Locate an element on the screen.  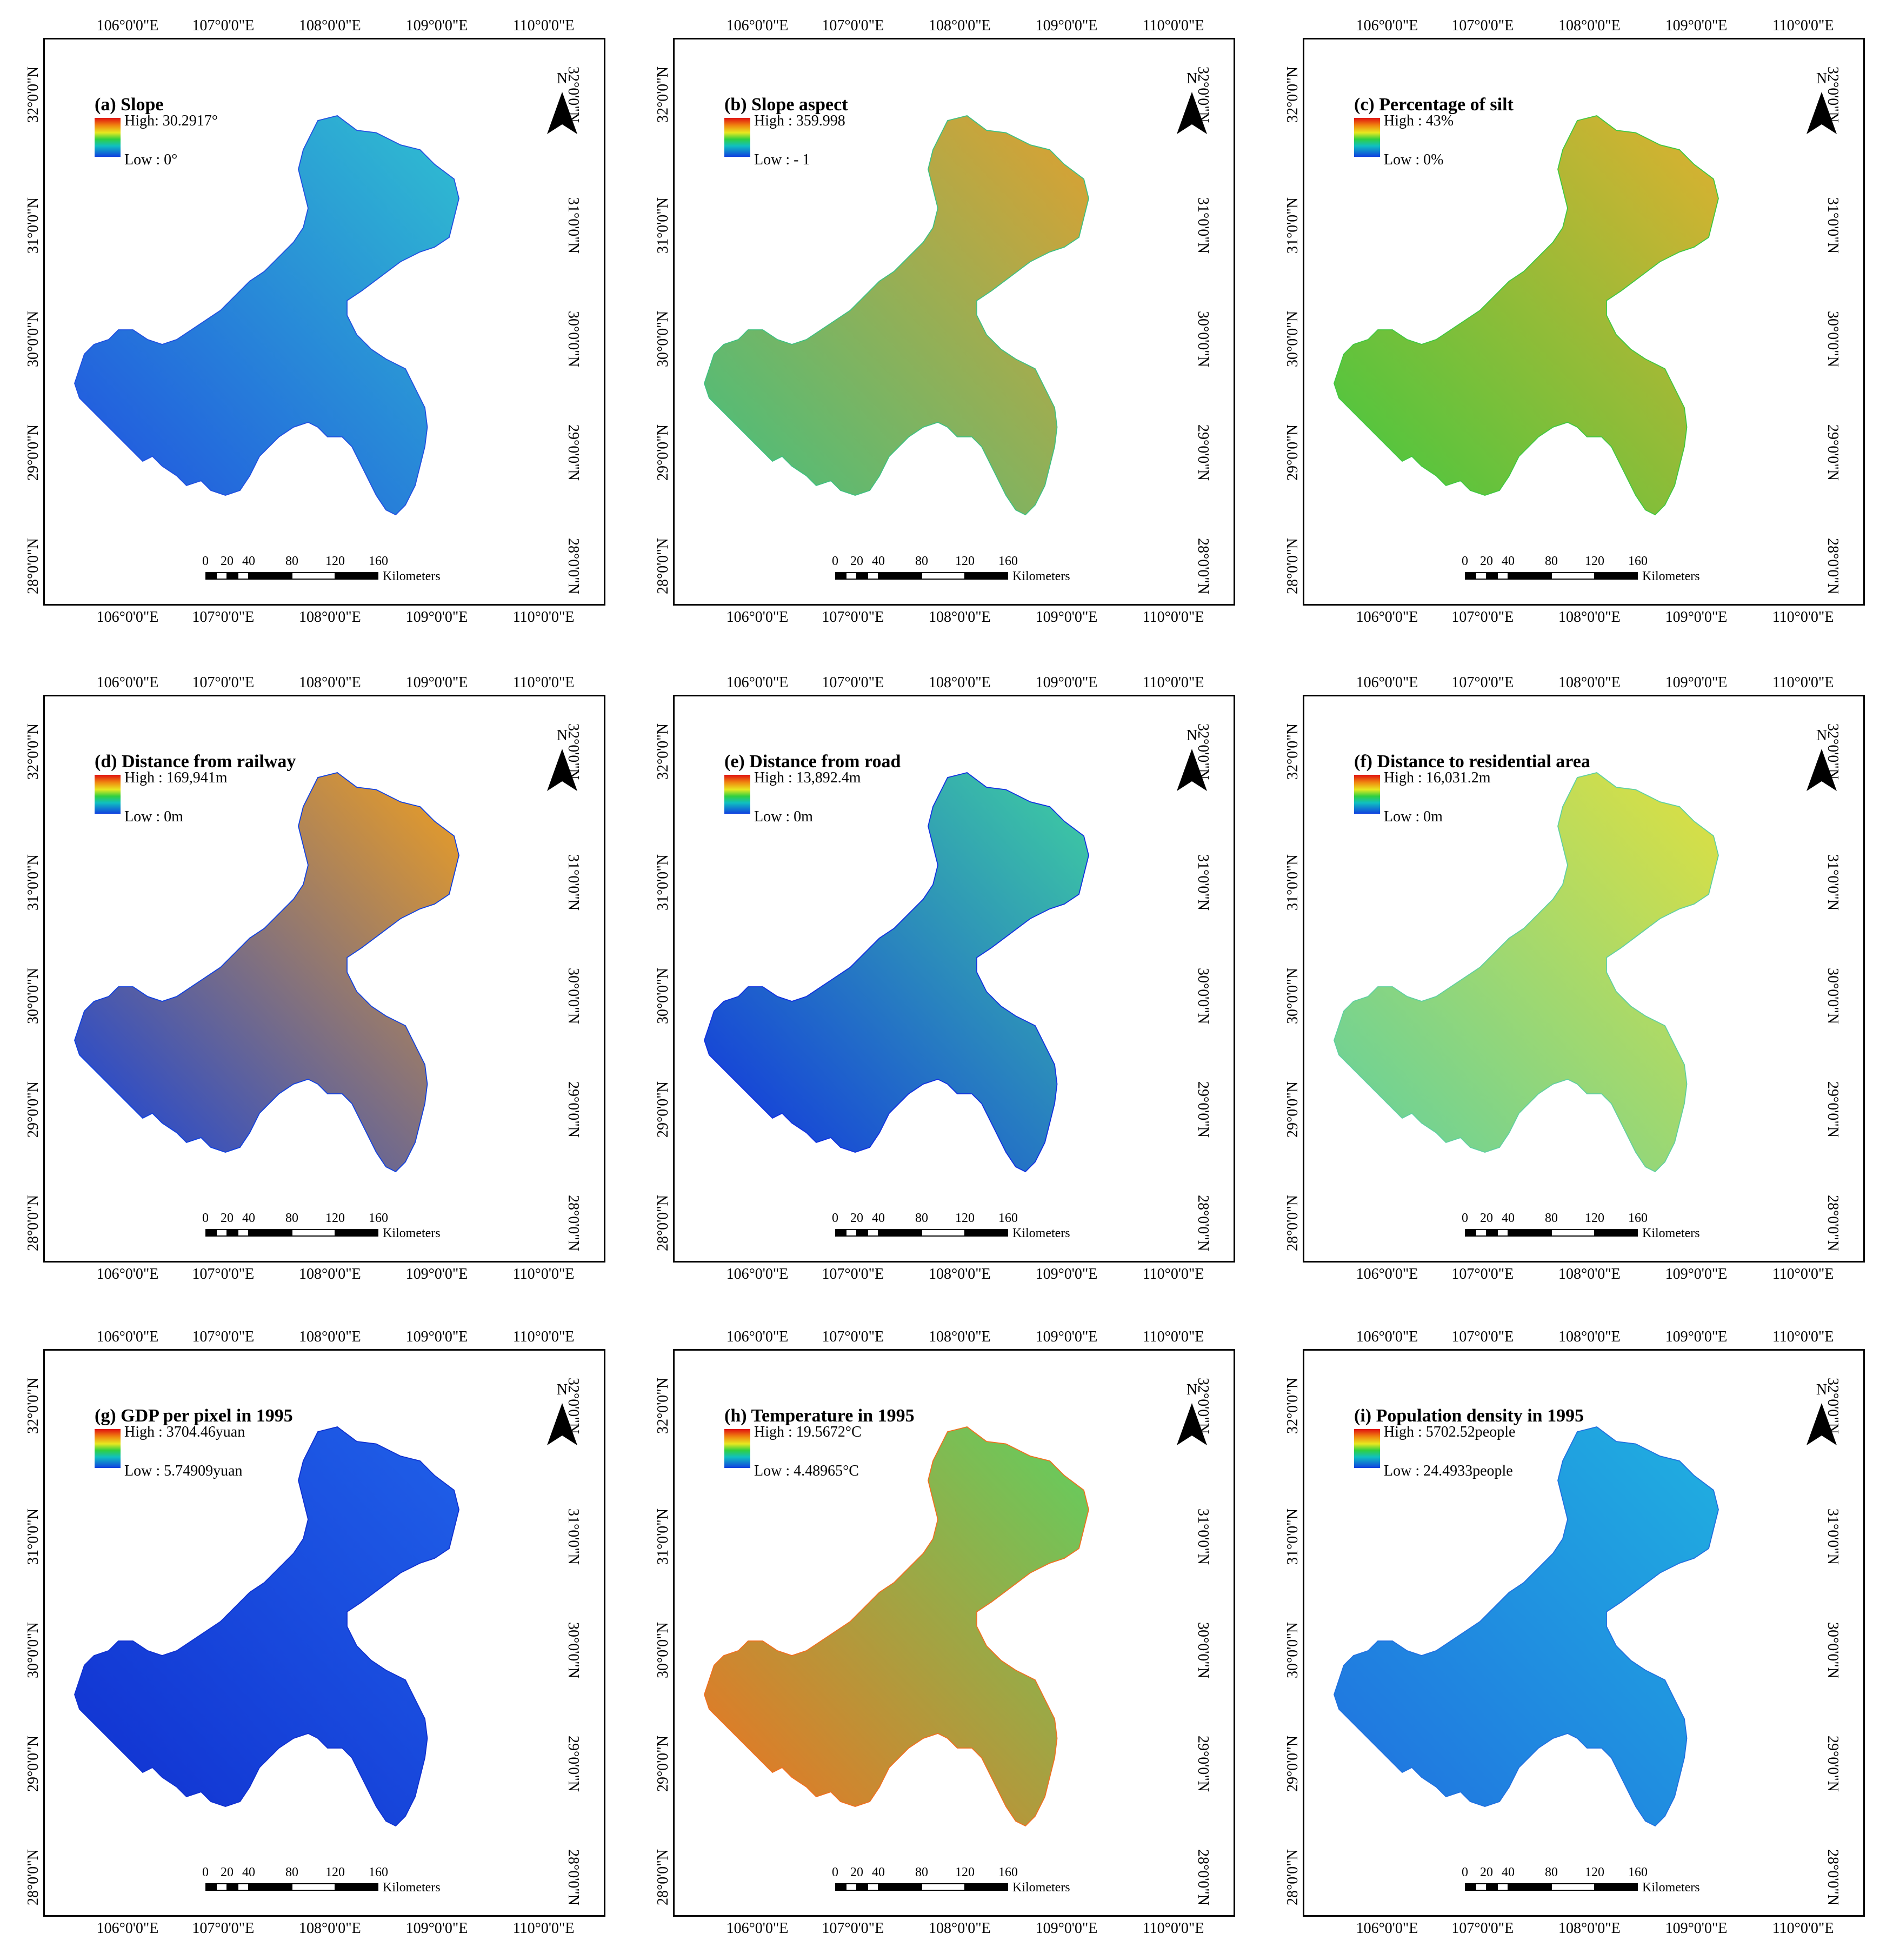
scale-number: 80 is located at coordinates (921, 1872).